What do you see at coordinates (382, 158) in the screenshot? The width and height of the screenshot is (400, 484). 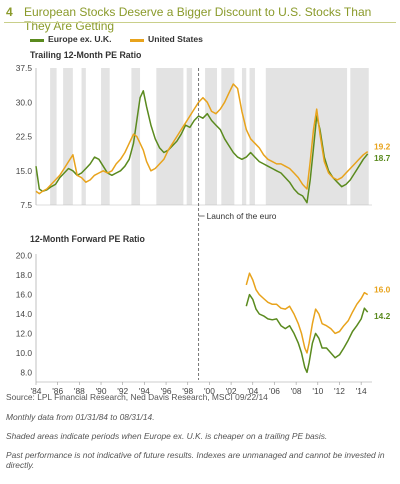 I see `panel1-end-label-europe: 18.7` at bounding box center [382, 158].